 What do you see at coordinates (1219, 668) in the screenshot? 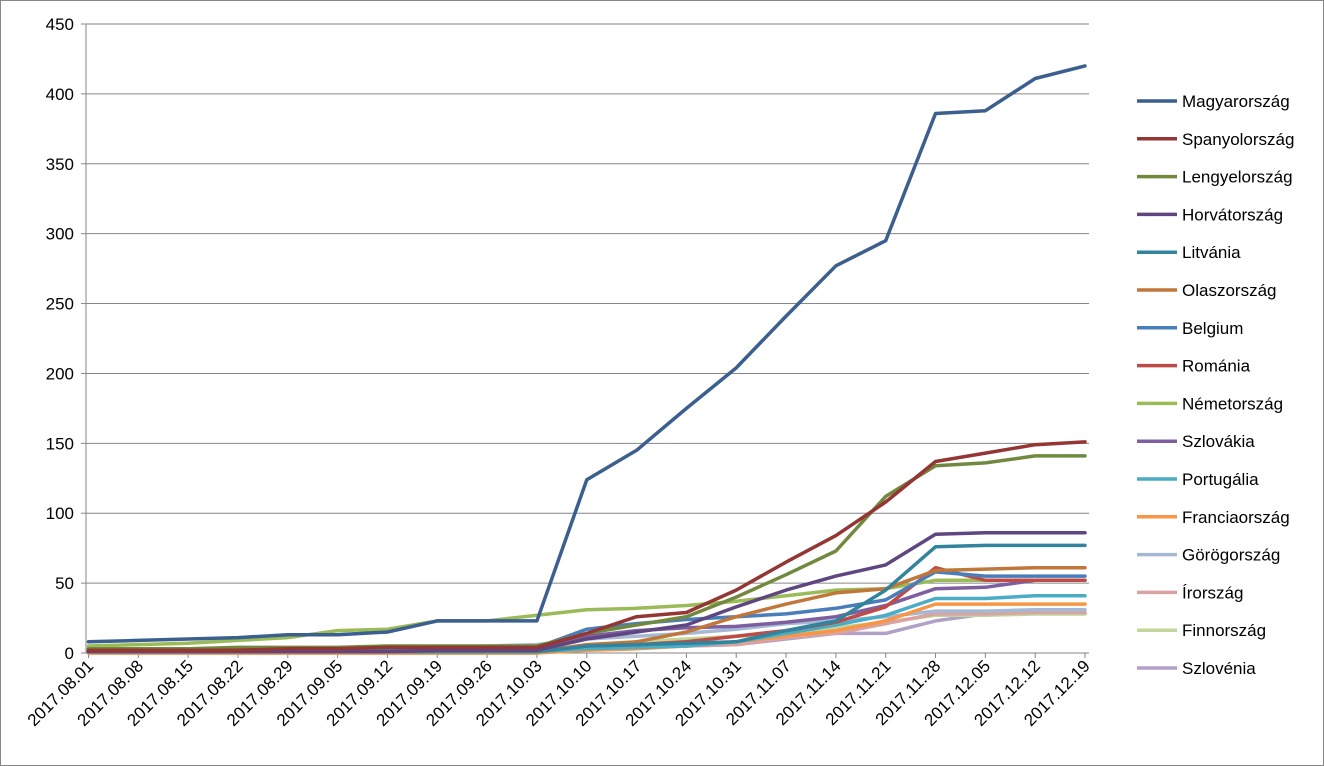
I see `legend-label: Szlovénia` at bounding box center [1219, 668].